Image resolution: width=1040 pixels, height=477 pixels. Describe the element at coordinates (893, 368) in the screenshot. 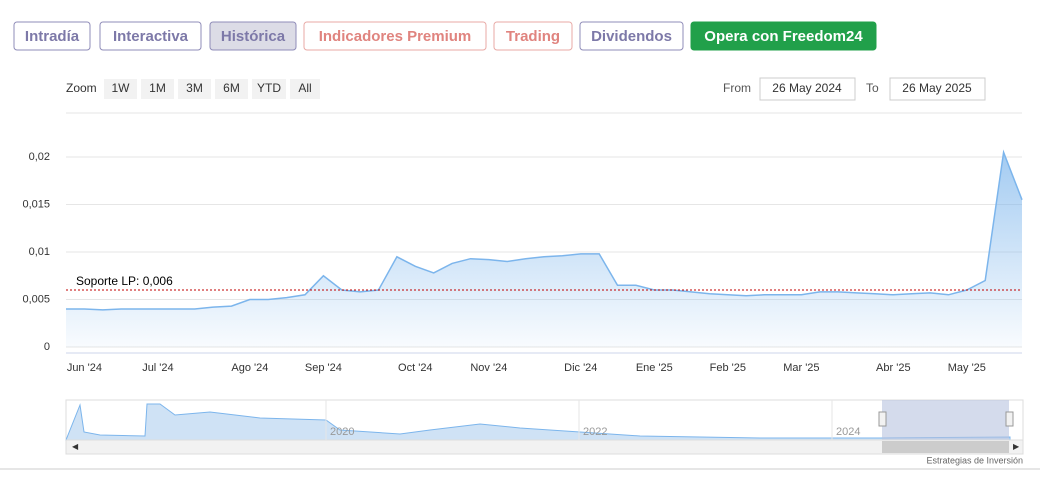

I see `x-tick-label: Abr '25` at that location.